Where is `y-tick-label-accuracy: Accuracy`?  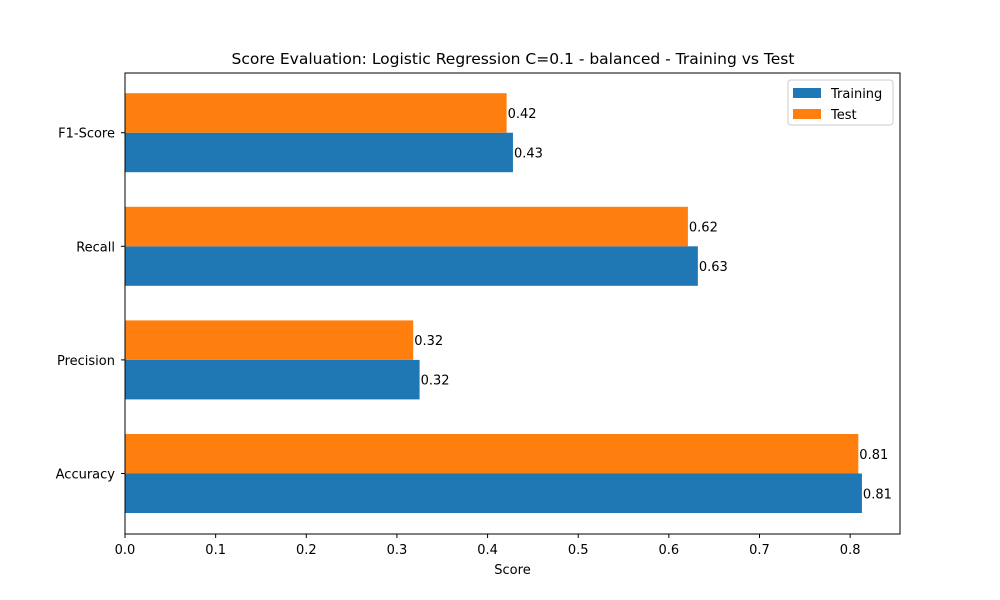
y-tick-label-accuracy: Accuracy is located at coordinates (86, 475).